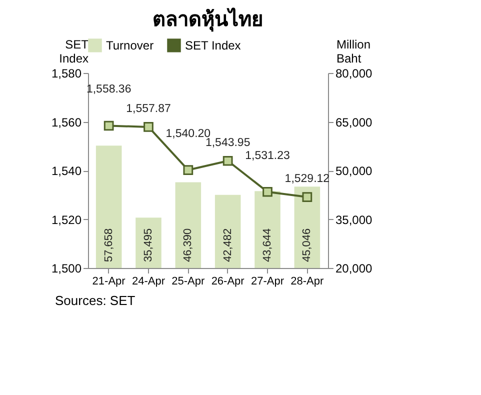 The height and width of the screenshot is (395, 481). I want to click on chart-title: ตลาดหุ้นไทย, so click(208, 19).